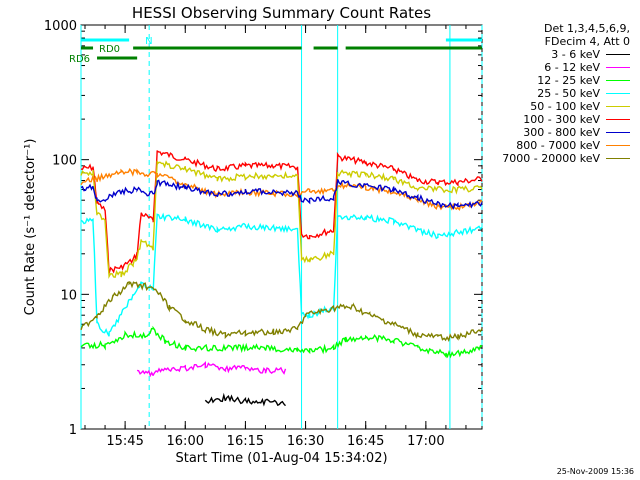 The width and height of the screenshot is (640, 480). Describe the element at coordinates (64, 161) in the screenshot. I see `y-tick-label: 100` at that location.